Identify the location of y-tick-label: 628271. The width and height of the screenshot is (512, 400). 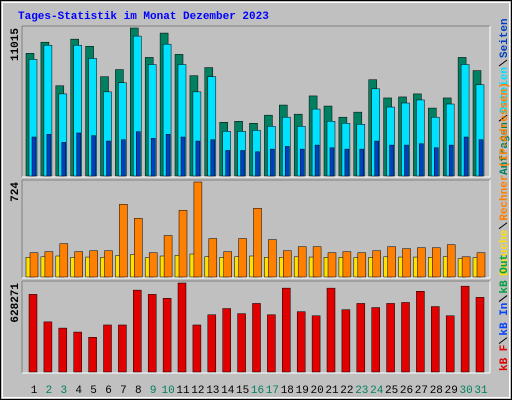
(16, 303).